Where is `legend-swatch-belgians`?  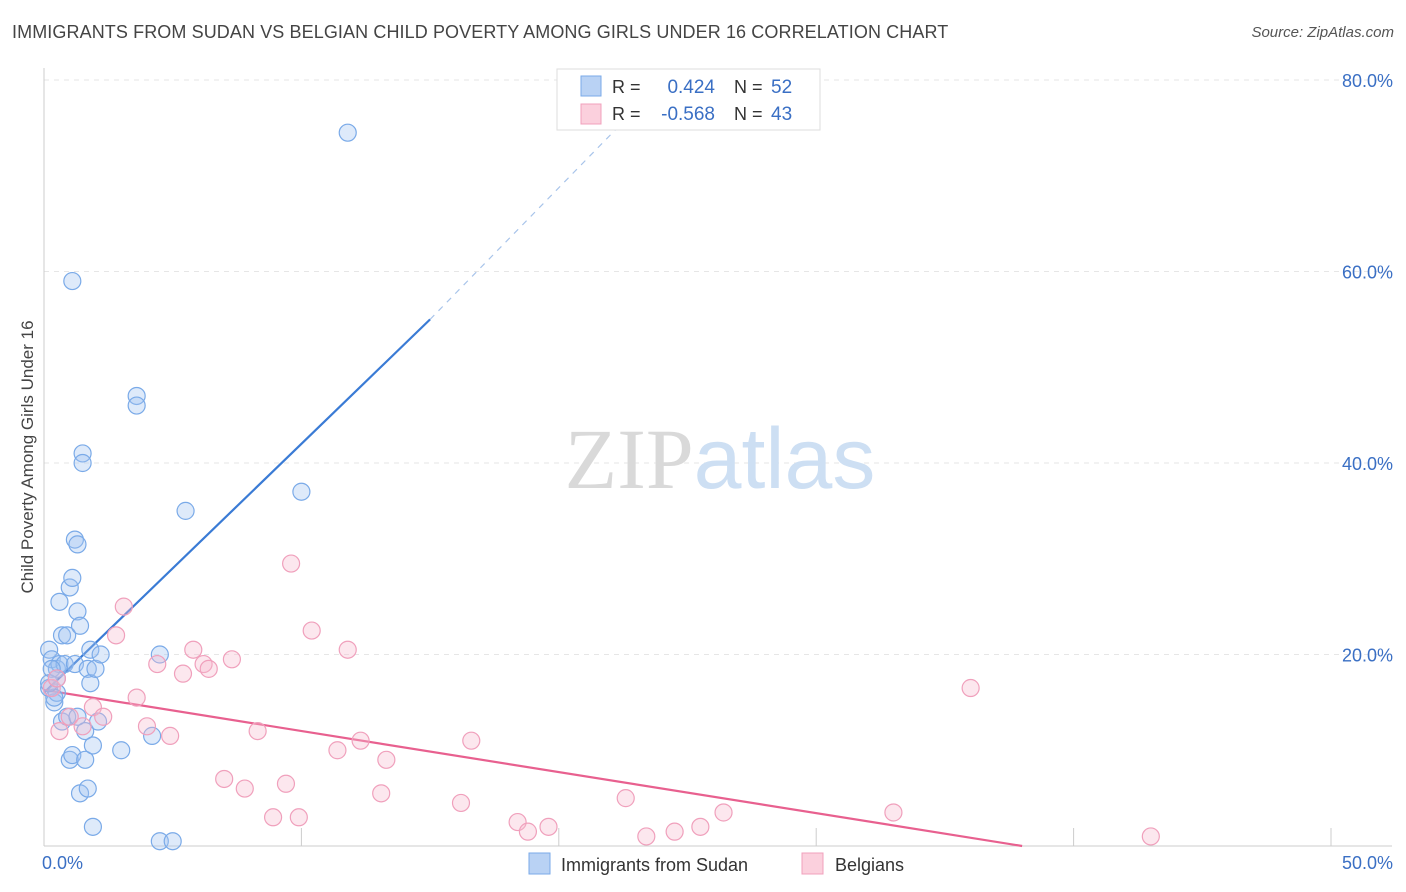 legend-swatch-belgians is located at coordinates (812, 863).